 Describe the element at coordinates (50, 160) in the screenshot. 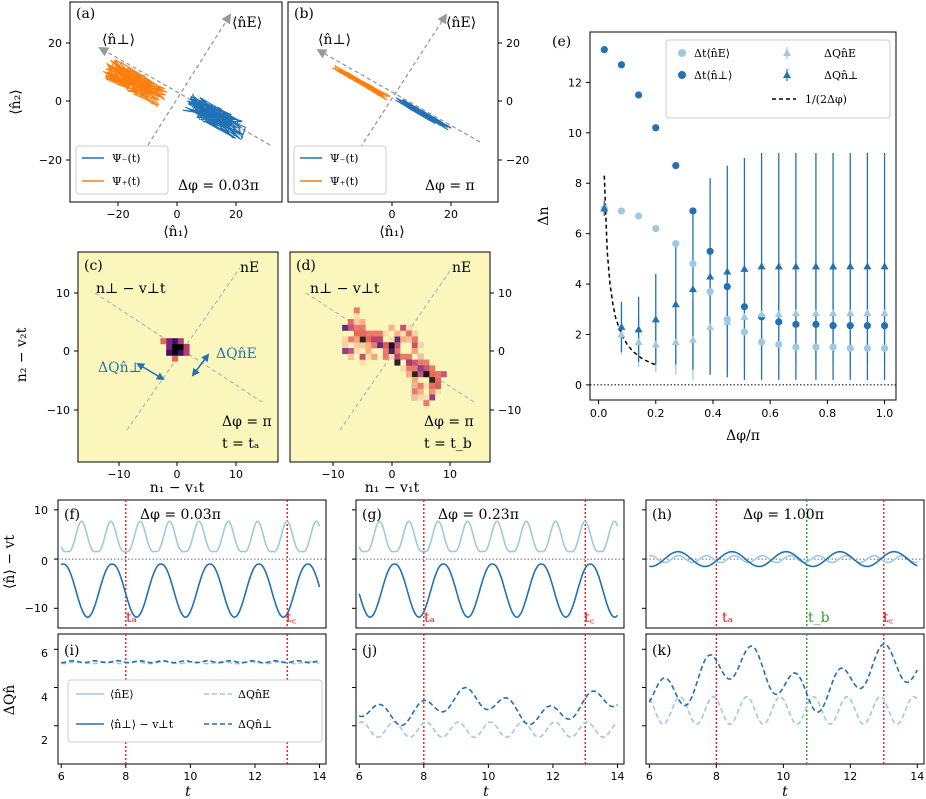

I see `a-ytick: −20` at that location.